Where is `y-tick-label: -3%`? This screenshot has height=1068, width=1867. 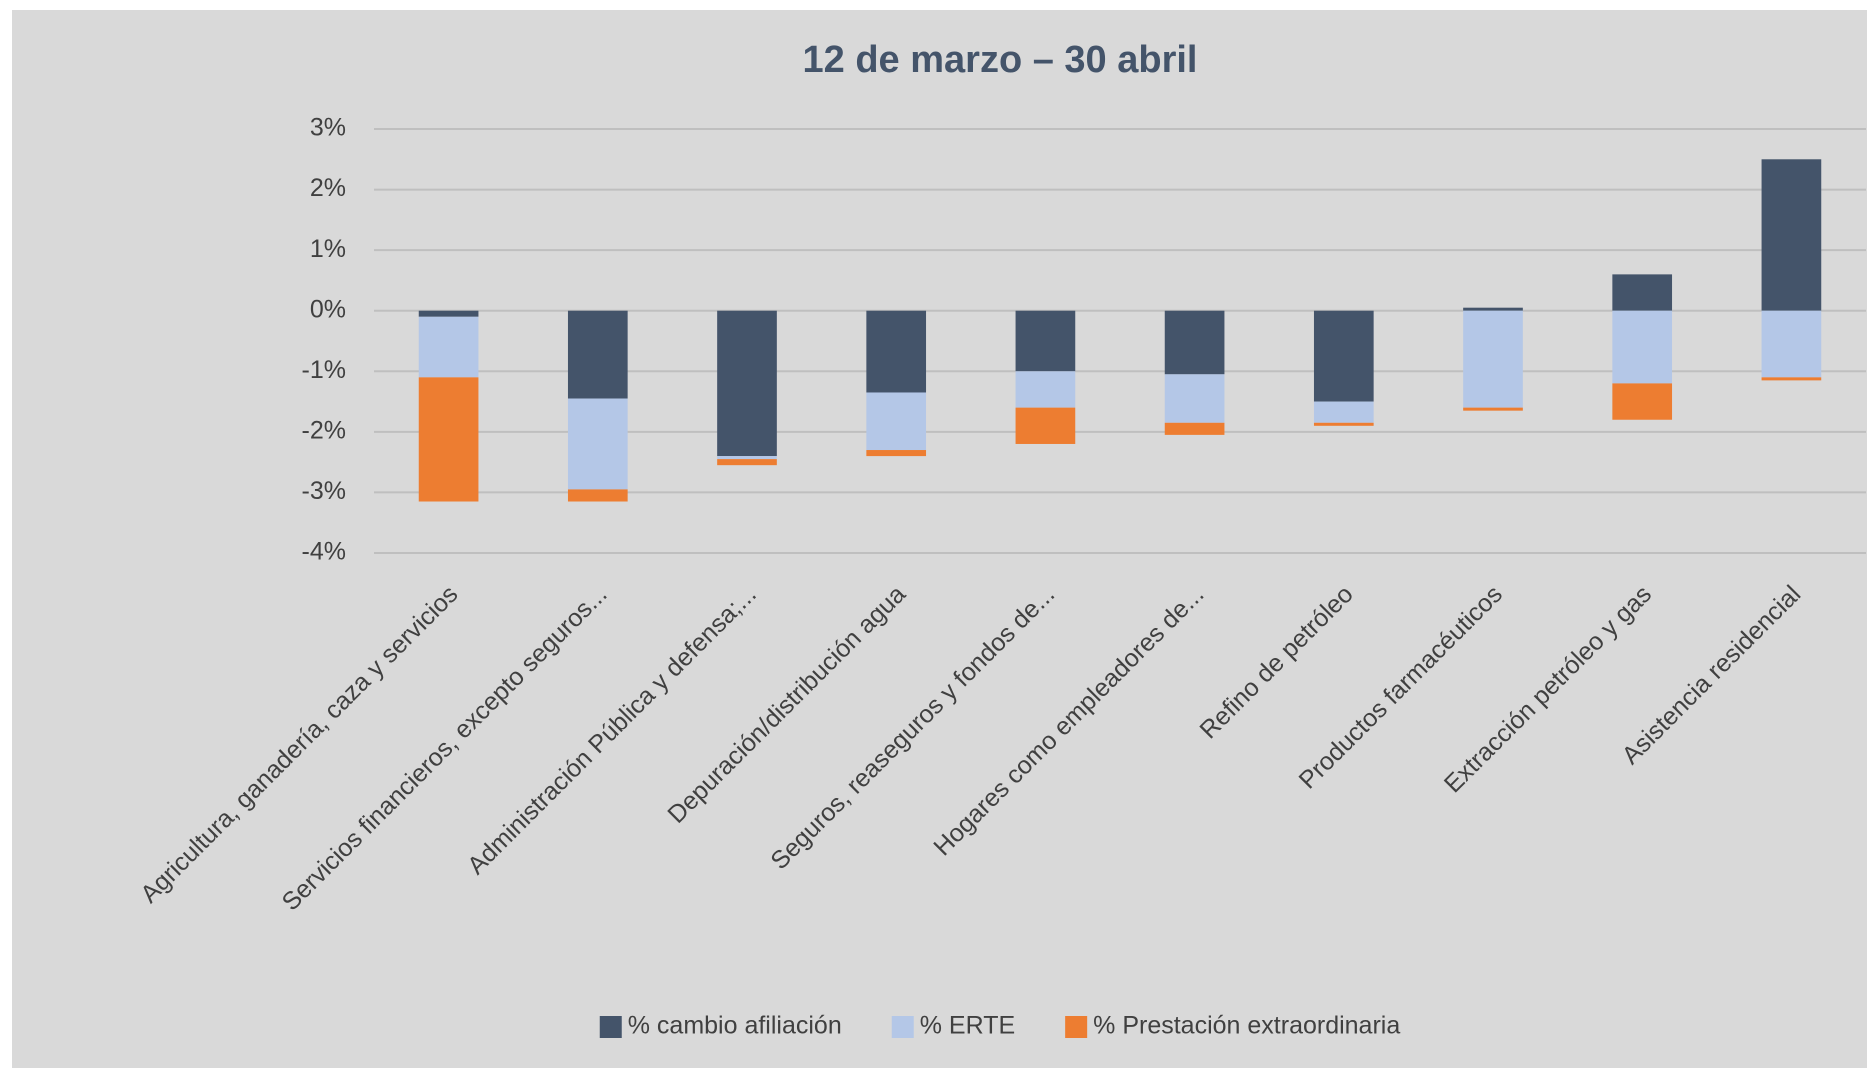 y-tick-label: -3% is located at coordinates (324, 491).